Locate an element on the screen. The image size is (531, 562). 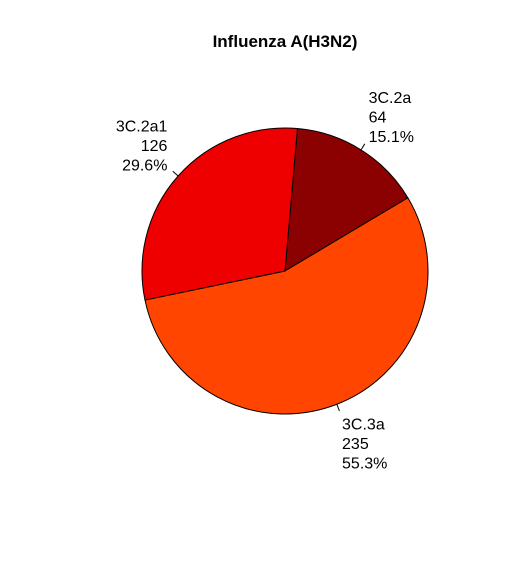
slice-label-name: 3C.2a1 is located at coordinates (142, 126).